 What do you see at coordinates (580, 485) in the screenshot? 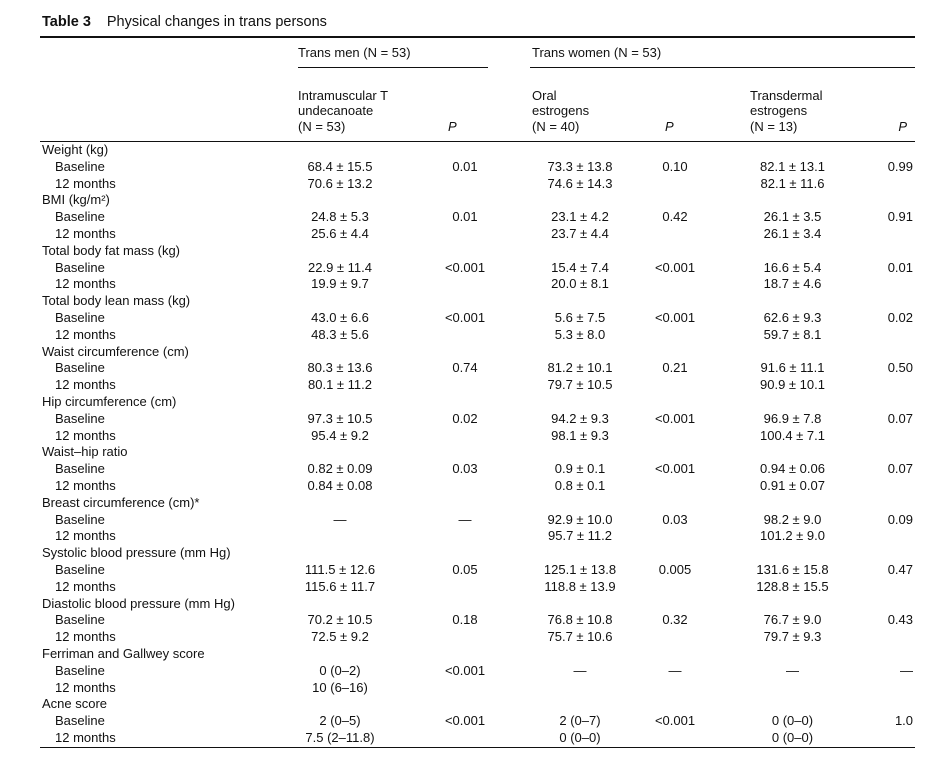
I see `value-cell: 0.8 ± 0.1` at bounding box center [580, 485].